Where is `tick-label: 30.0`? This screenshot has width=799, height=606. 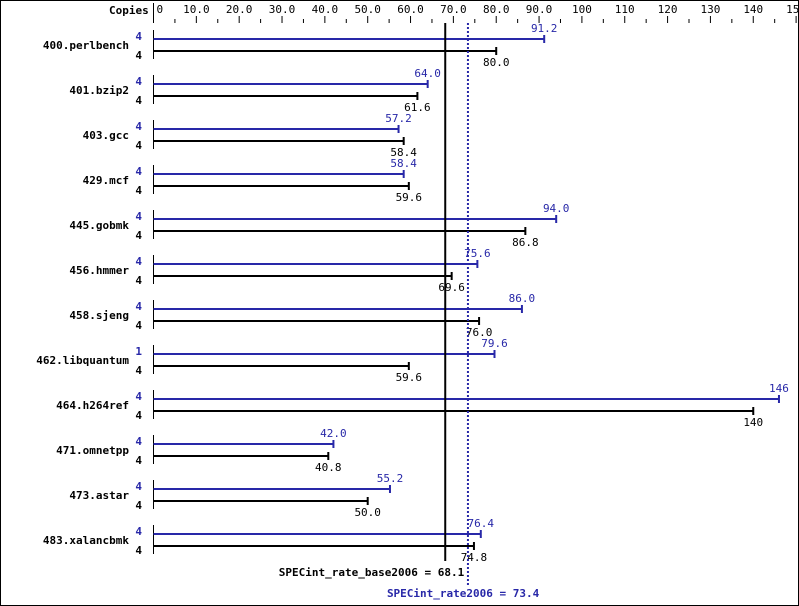 tick-label: 30.0 is located at coordinates (282, 9).